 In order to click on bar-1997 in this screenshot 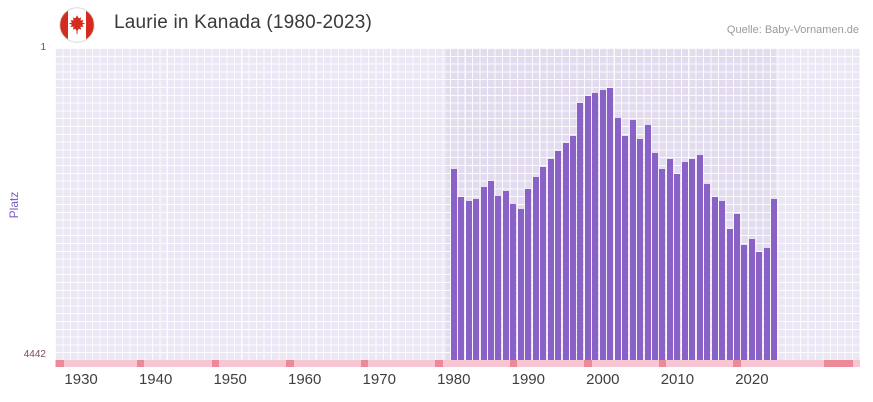, I will do `click(580, 231)`.